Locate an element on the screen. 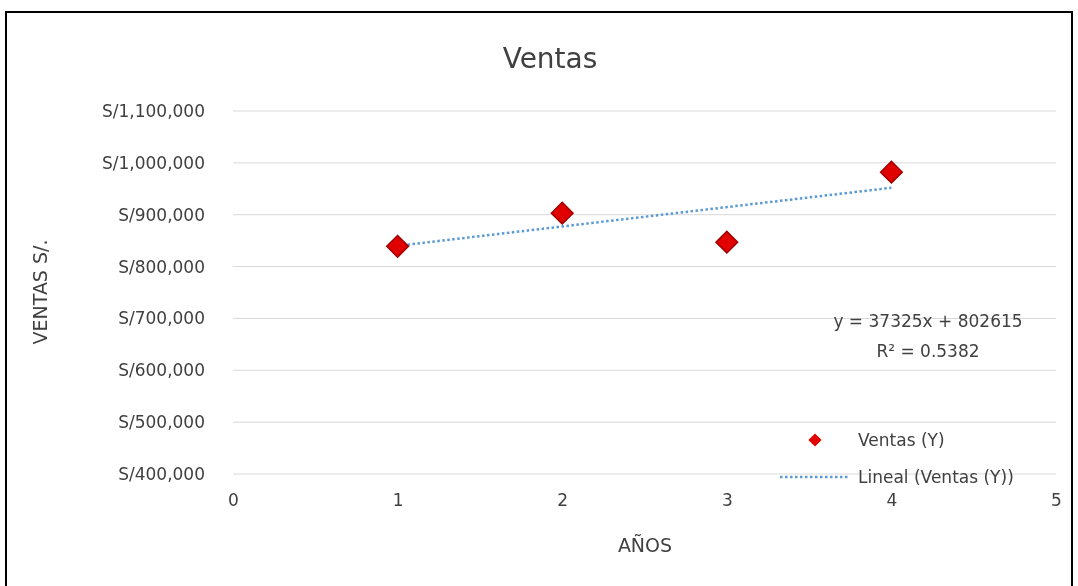 The height and width of the screenshot is (586, 1078). x-axis-title: AÑOS is located at coordinates (645, 545).